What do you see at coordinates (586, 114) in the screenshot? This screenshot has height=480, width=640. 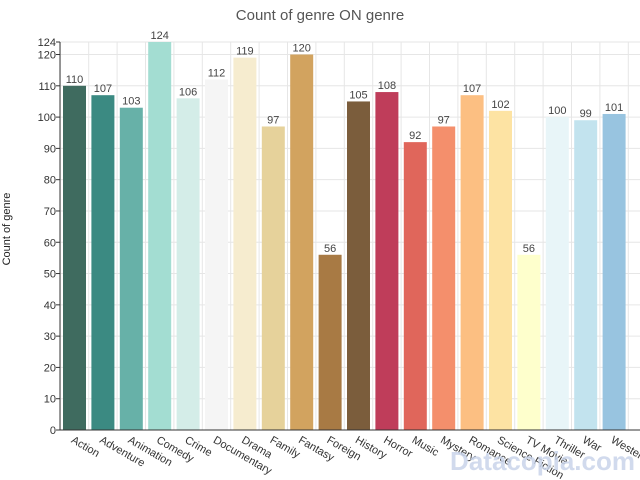 I see `data-label: 99` at bounding box center [586, 114].